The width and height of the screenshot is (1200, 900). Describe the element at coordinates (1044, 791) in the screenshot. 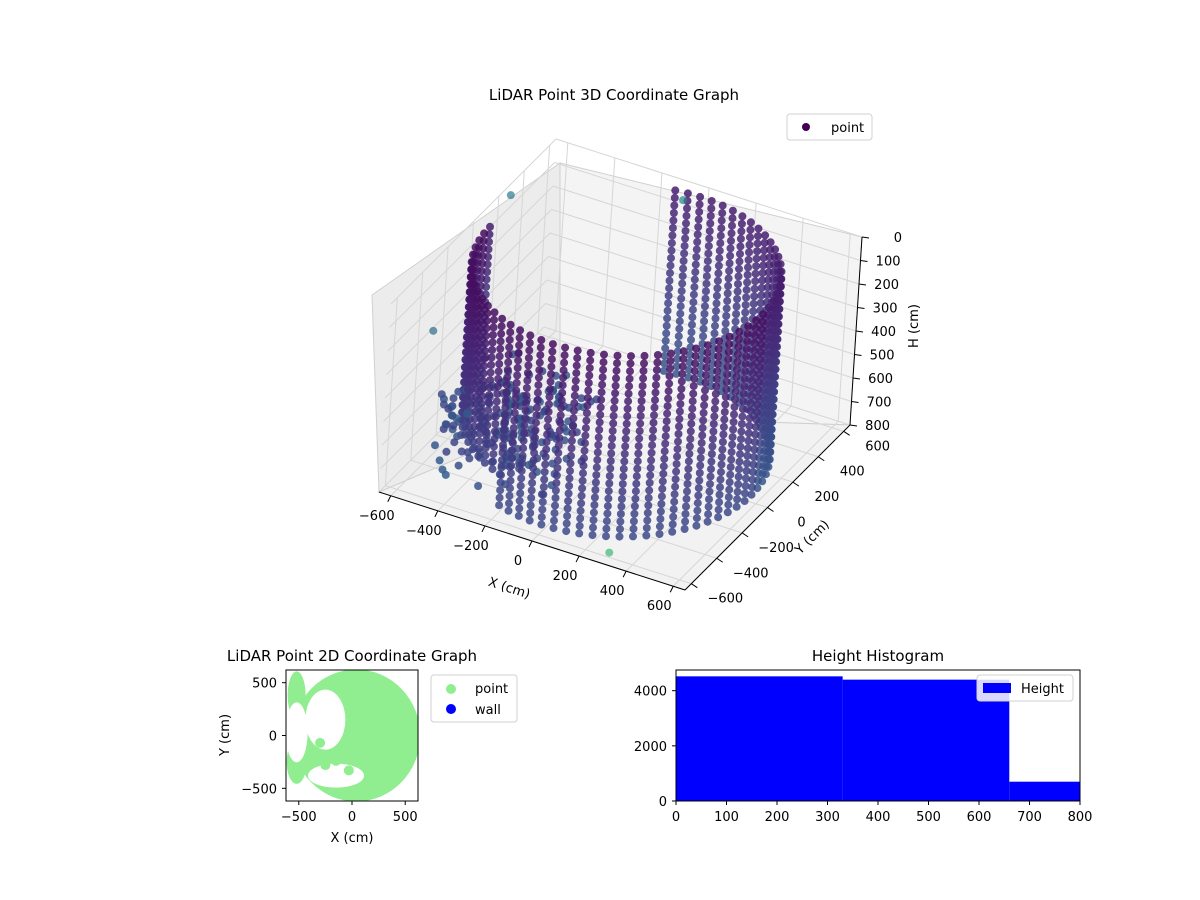

I see `histogram-bar` at that location.